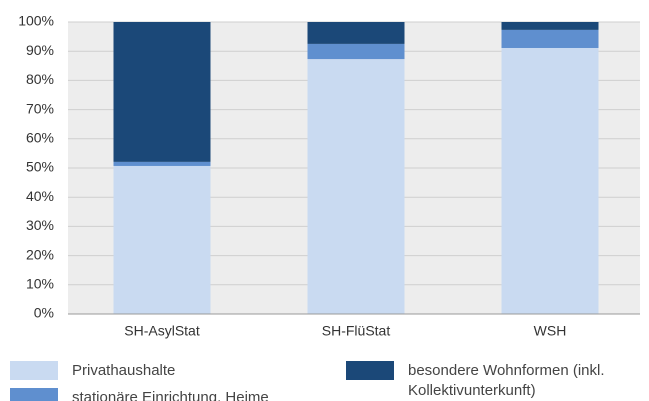 The width and height of the screenshot is (649, 401). Describe the element at coordinates (44, 313) in the screenshot. I see `y-tick-label: 0%` at that location.